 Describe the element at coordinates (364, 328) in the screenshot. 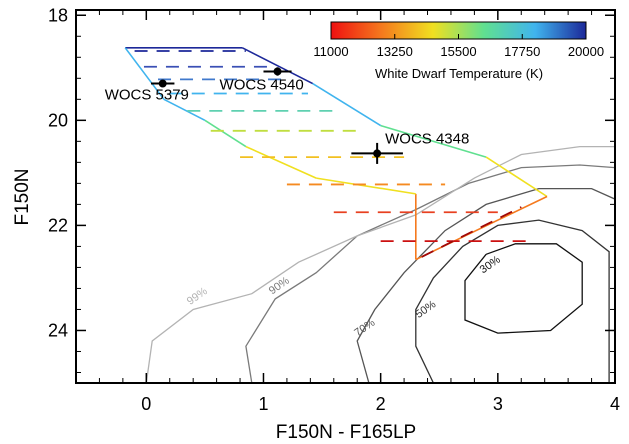

I see `contour-label: 70%` at that location.